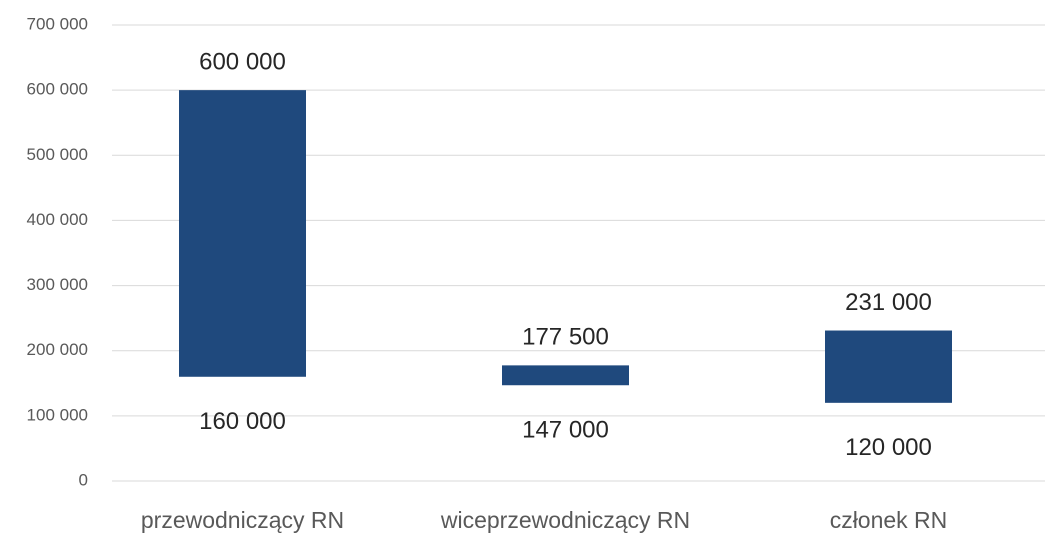  I want to click on data-label-low: 160 000, so click(242, 421).